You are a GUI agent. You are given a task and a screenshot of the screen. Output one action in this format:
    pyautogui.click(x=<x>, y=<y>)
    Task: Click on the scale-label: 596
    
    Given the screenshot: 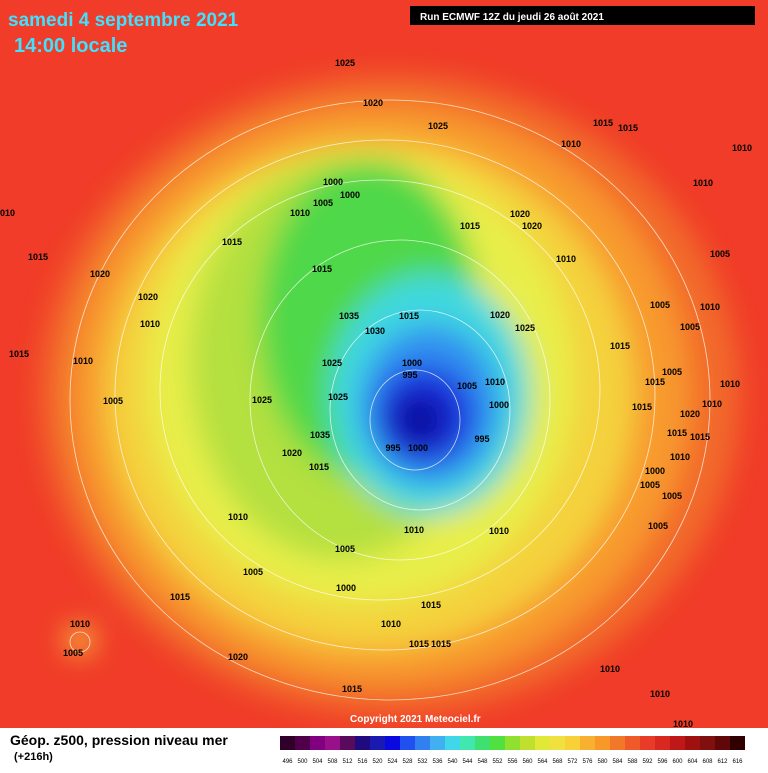 What is the action you would take?
    pyautogui.click(x=662, y=762)
    